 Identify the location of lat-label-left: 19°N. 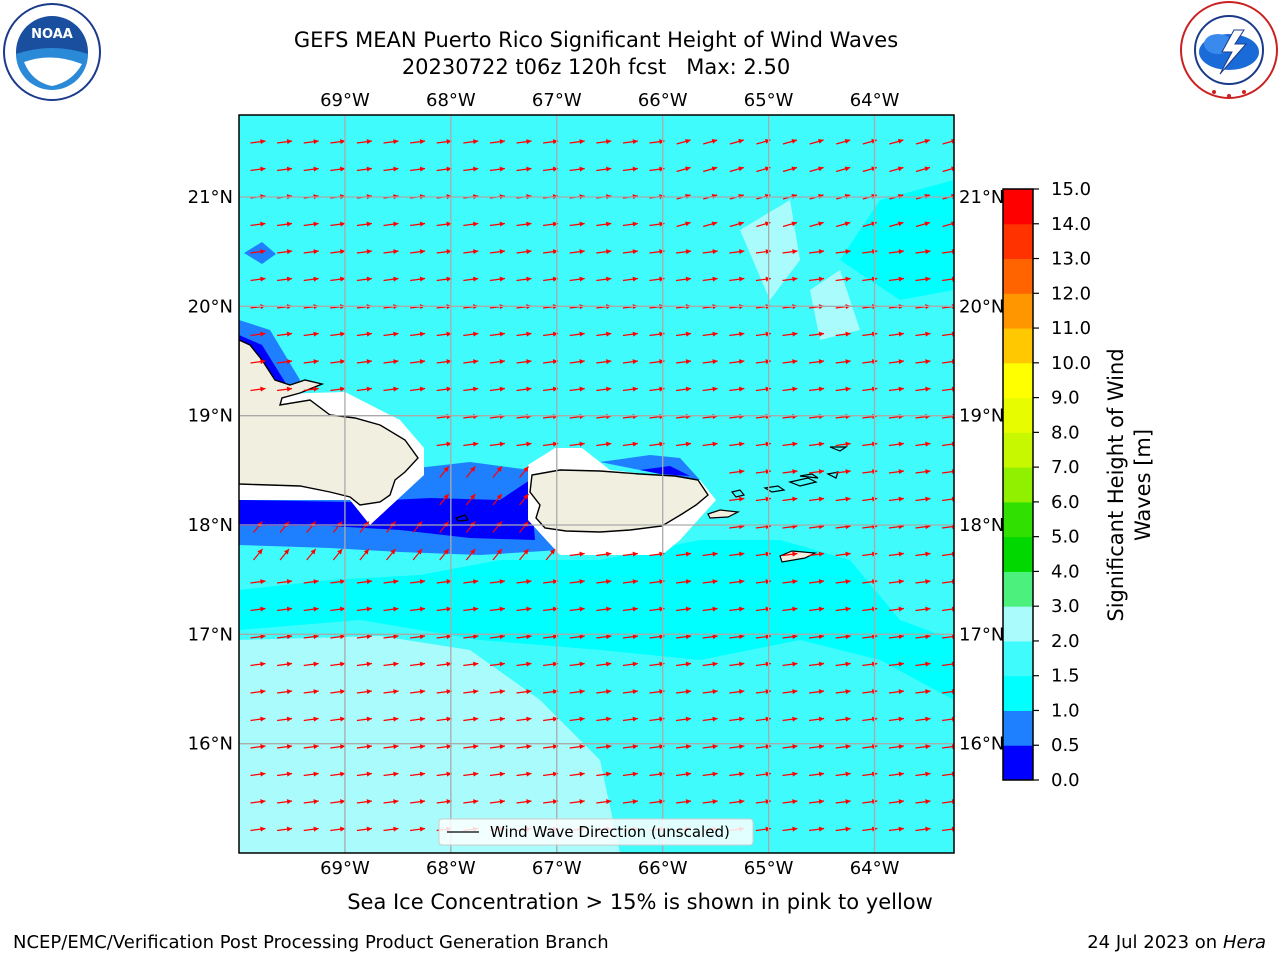
(210, 416).